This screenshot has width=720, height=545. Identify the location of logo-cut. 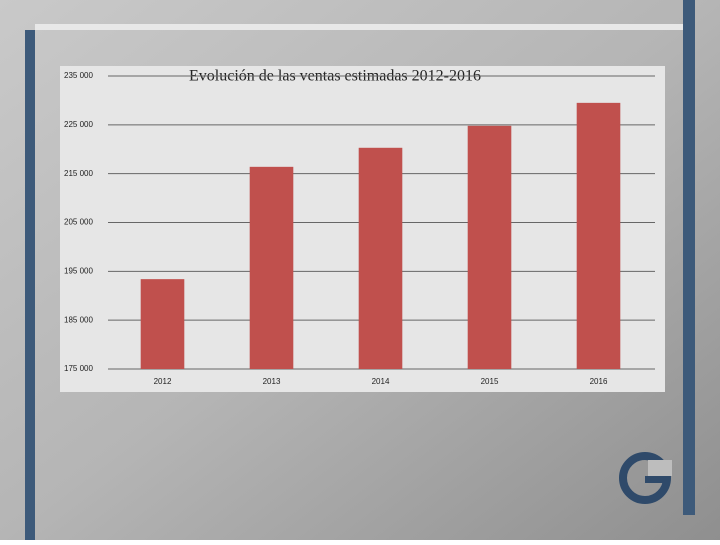
(660, 468).